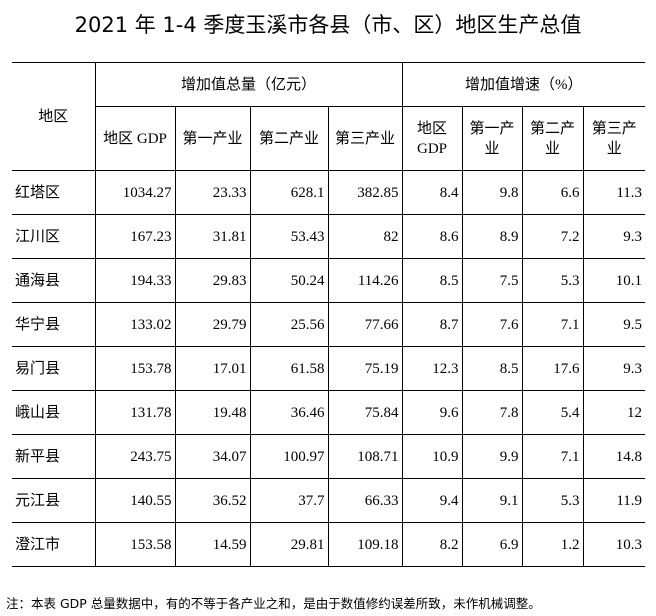  What do you see at coordinates (54, 236) in the screenshot?
I see `region-cell: 江川区` at bounding box center [54, 236].